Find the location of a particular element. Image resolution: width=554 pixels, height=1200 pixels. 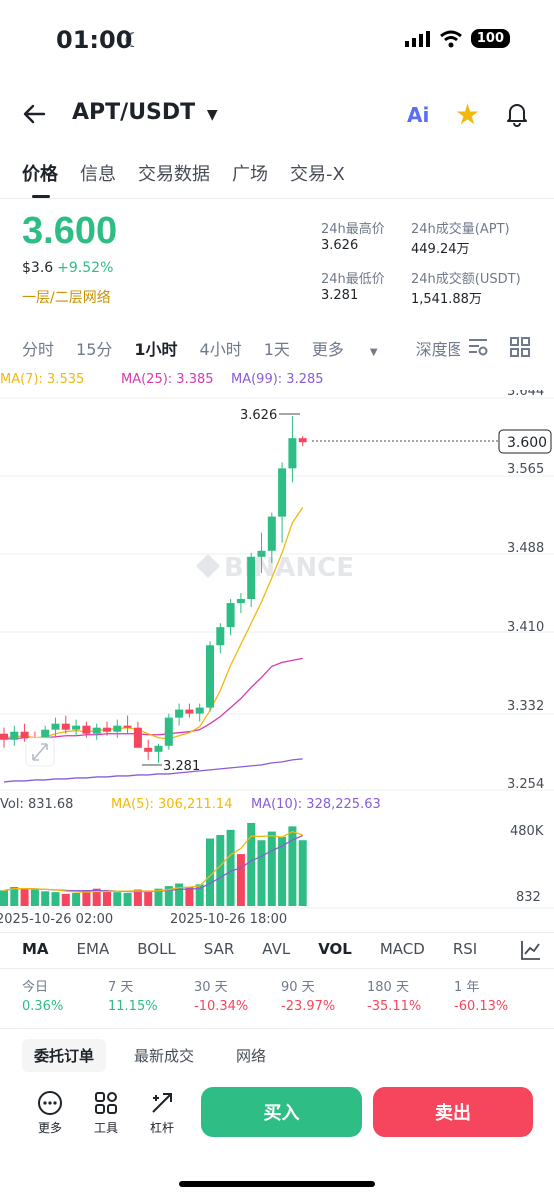

ind-boll: BOLL is located at coordinates (156, 949).